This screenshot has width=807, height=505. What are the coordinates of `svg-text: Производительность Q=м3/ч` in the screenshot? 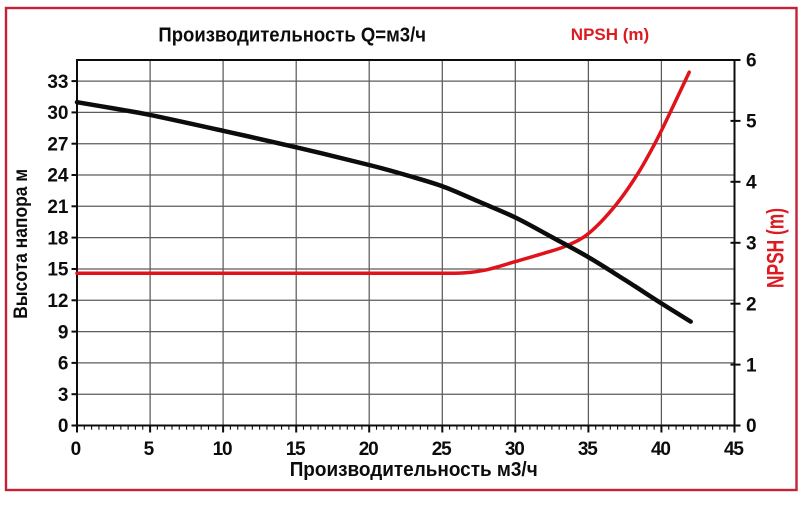 It's located at (292, 35).